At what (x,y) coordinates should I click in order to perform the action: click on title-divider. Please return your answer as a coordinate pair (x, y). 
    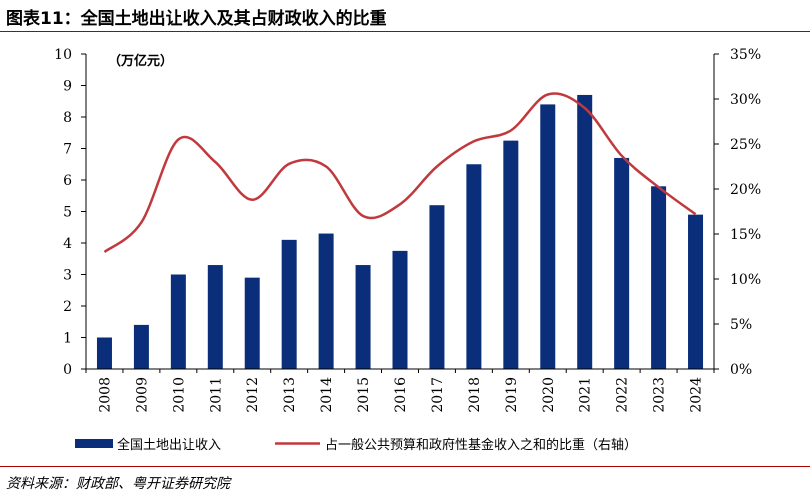
    Looking at the image, I should click on (405, 31).